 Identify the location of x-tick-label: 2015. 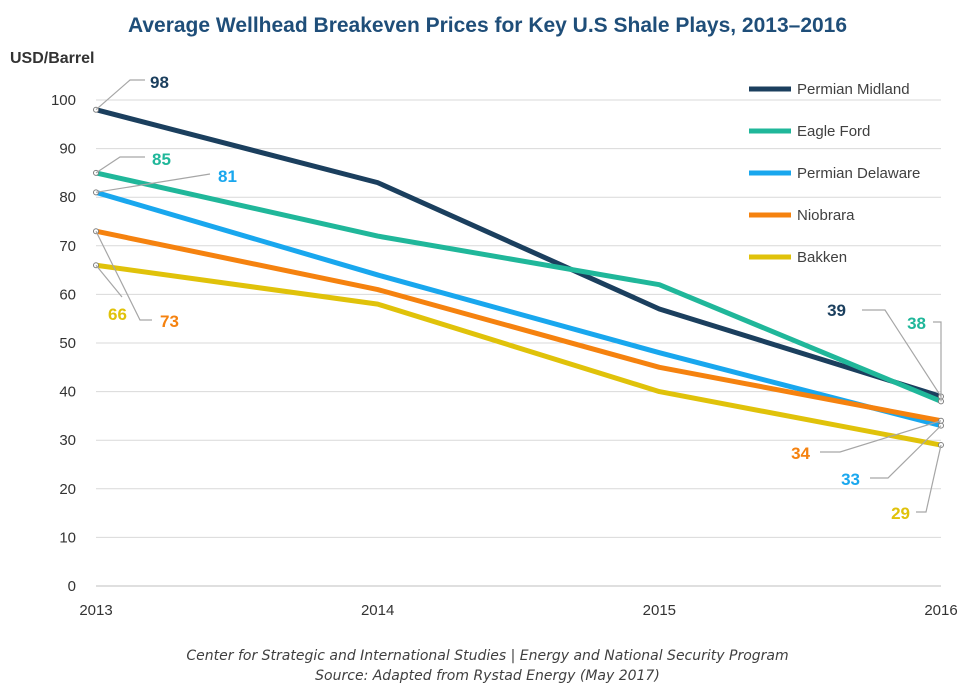
(659, 610).